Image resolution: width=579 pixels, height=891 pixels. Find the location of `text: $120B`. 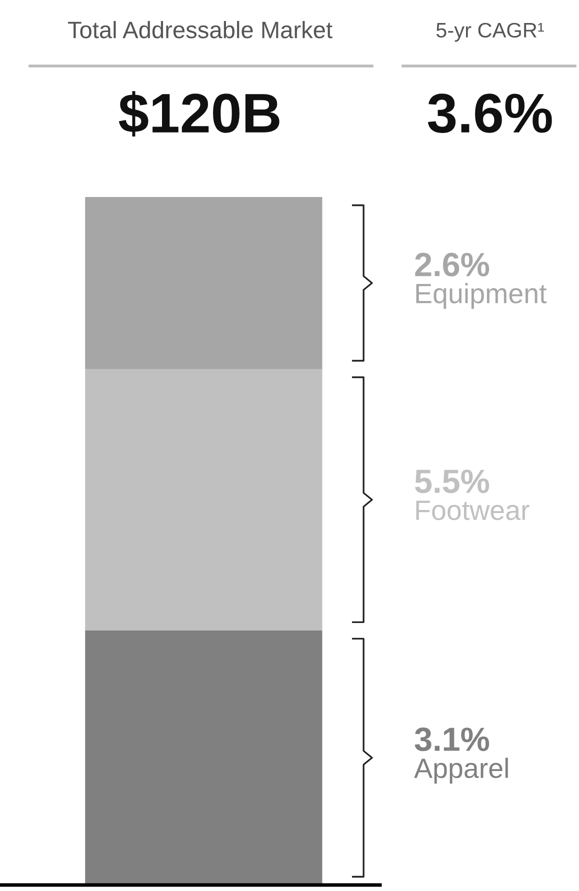

text: $120B is located at coordinates (199, 113).